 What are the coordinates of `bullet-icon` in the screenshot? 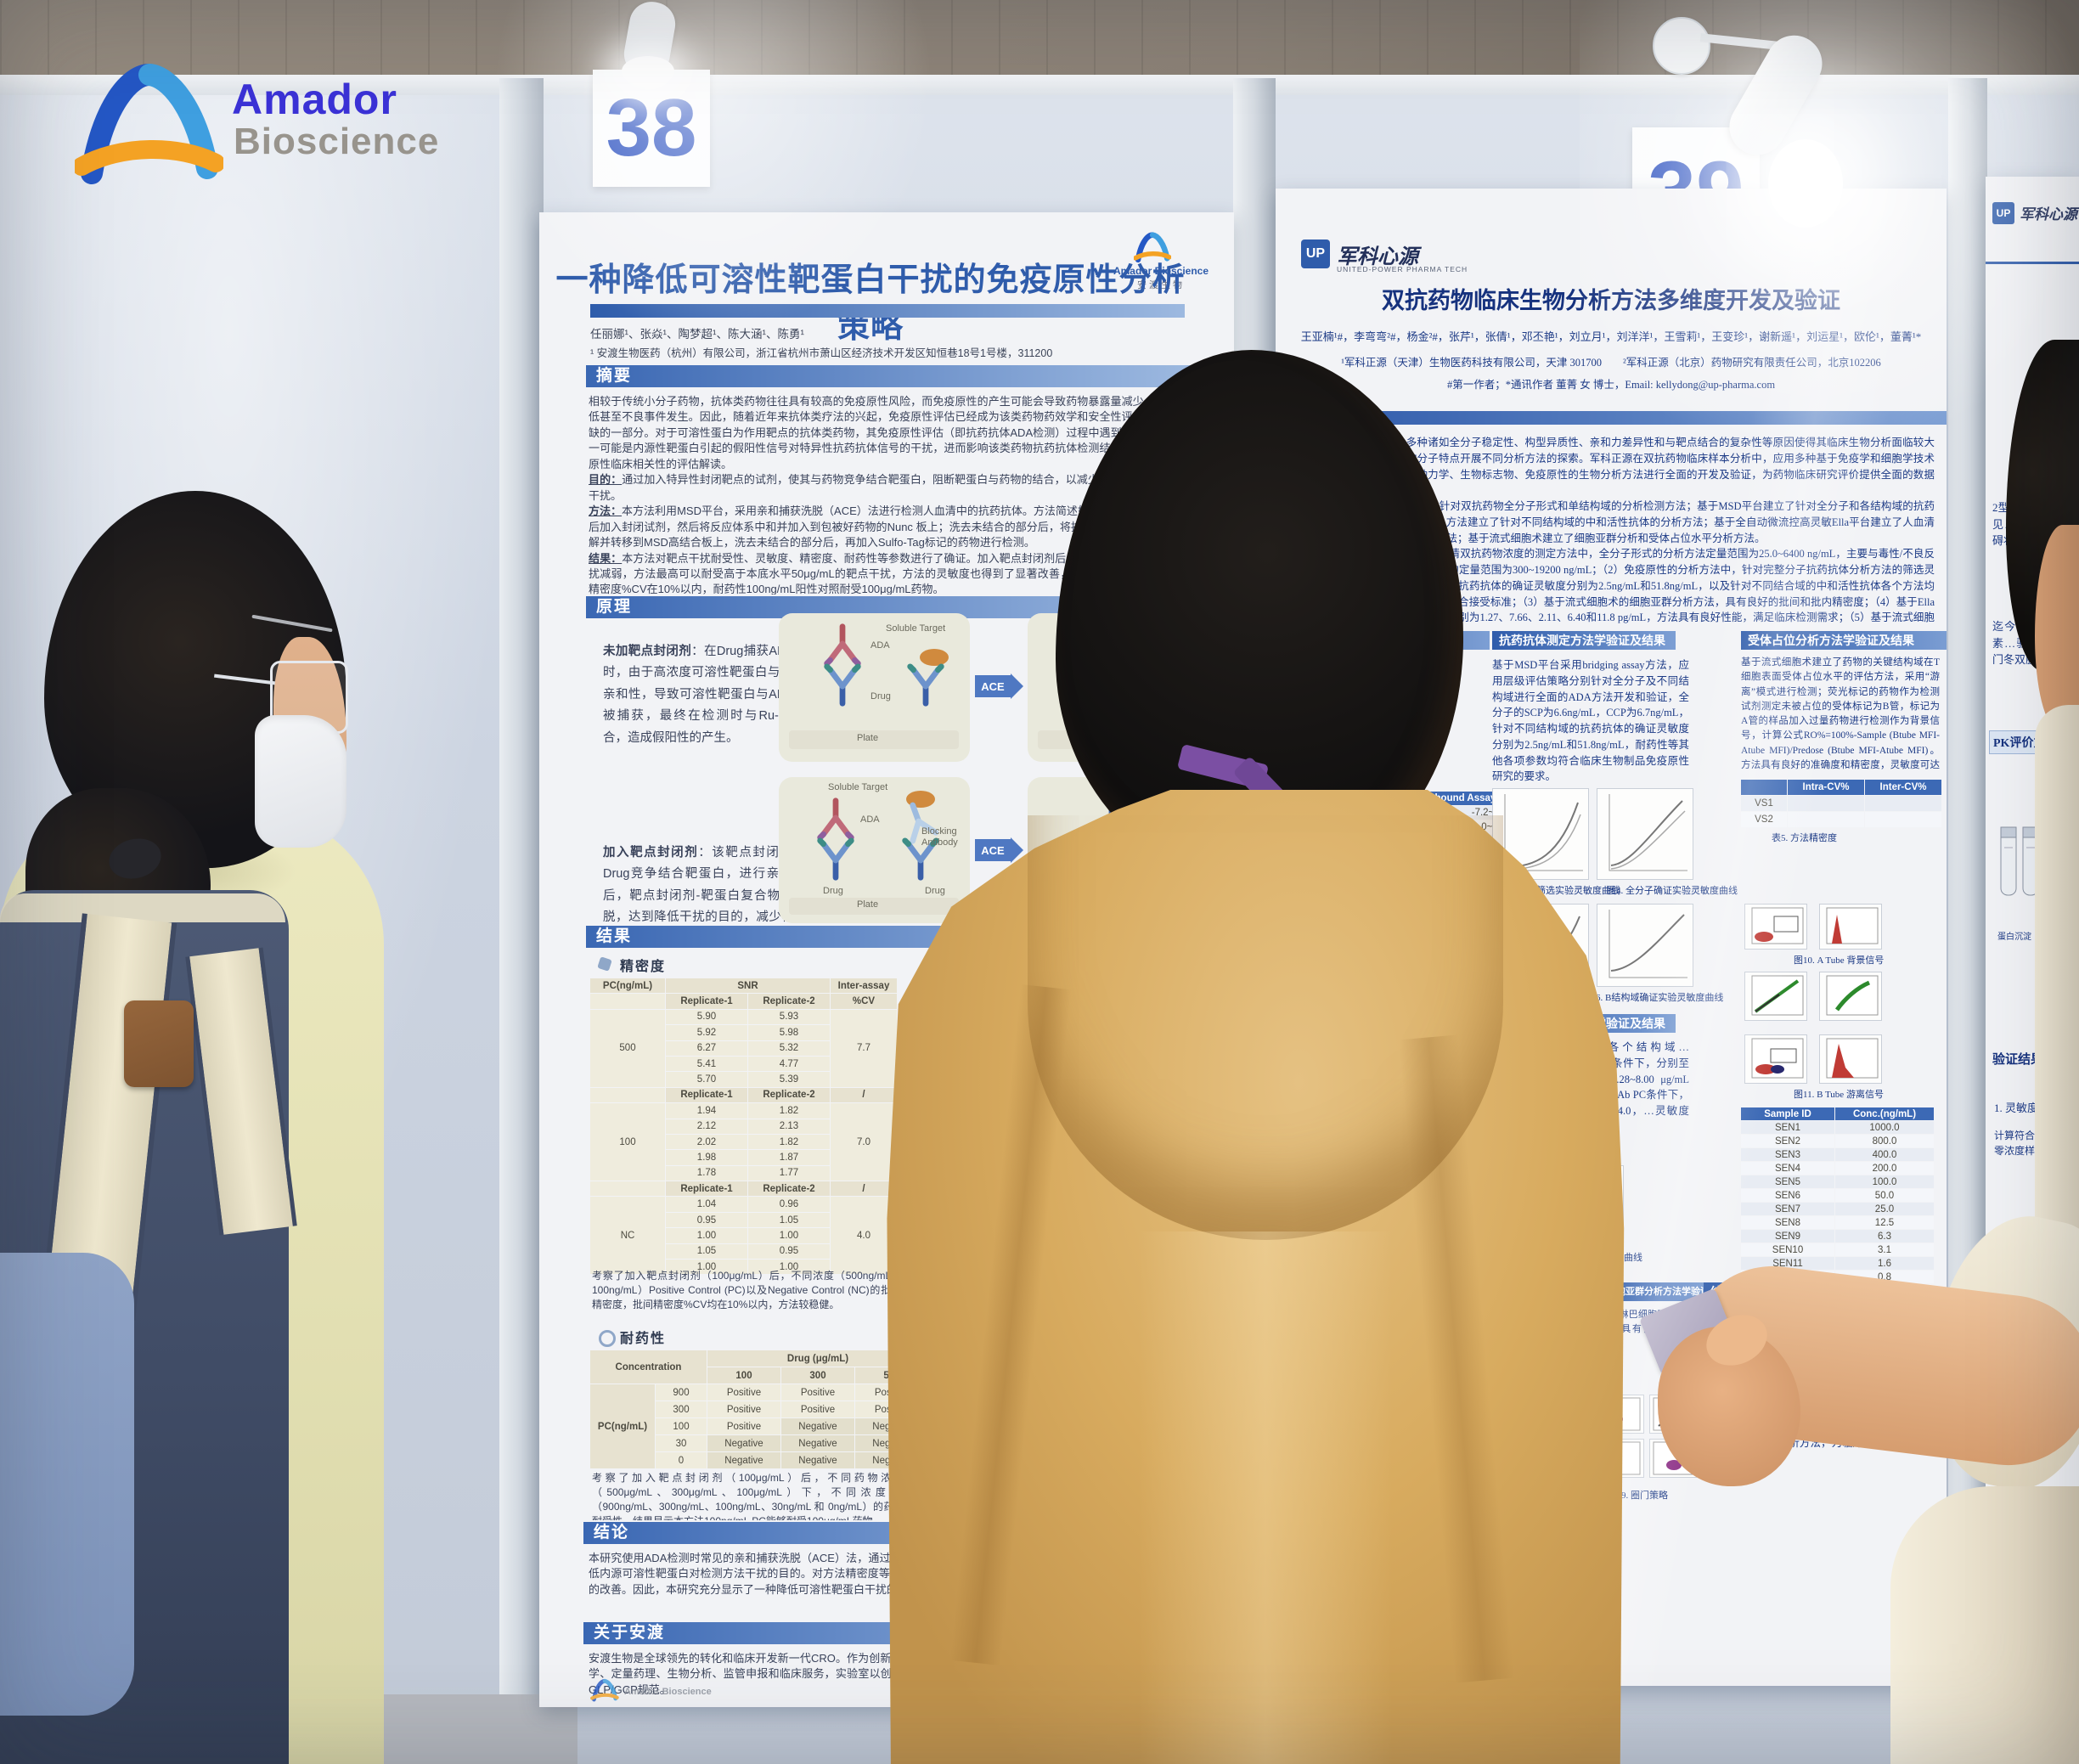 It's located at (604, 964).